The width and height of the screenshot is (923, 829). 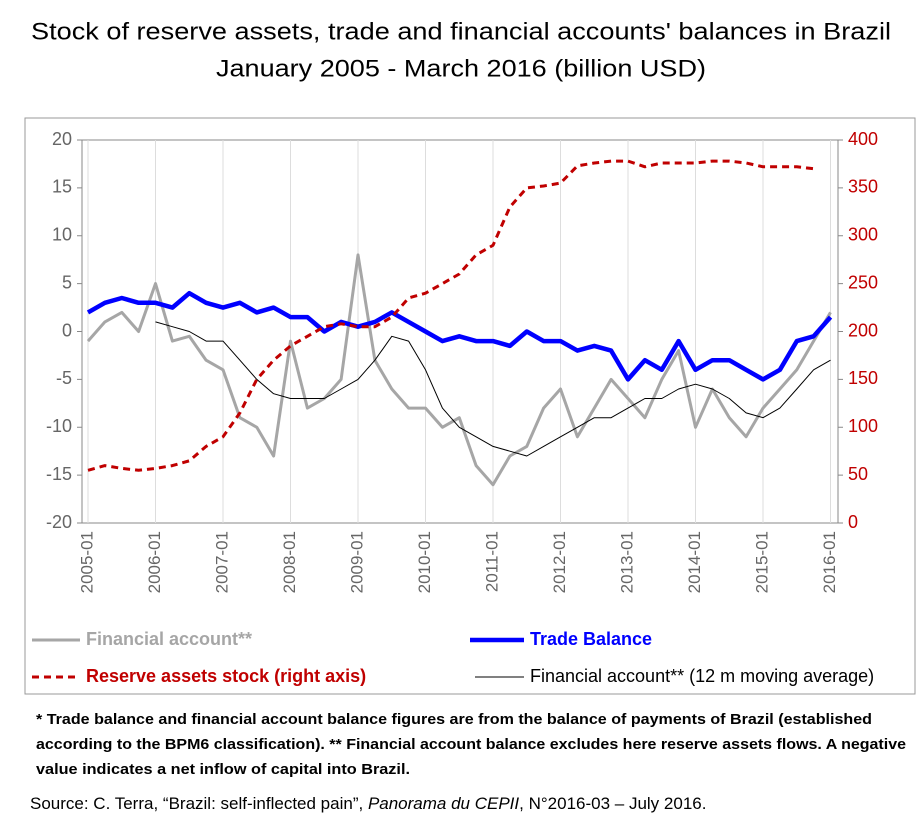 I want to click on x-tick-label: 2010-01, so click(x=424, y=562).